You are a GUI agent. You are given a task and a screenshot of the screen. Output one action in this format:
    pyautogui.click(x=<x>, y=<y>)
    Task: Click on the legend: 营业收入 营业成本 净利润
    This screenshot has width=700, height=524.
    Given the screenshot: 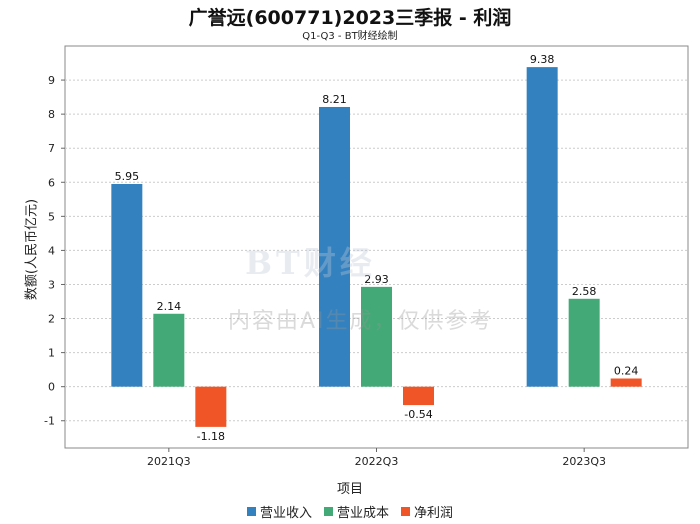 What is the action you would take?
    pyautogui.click(x=350, y=511)
    